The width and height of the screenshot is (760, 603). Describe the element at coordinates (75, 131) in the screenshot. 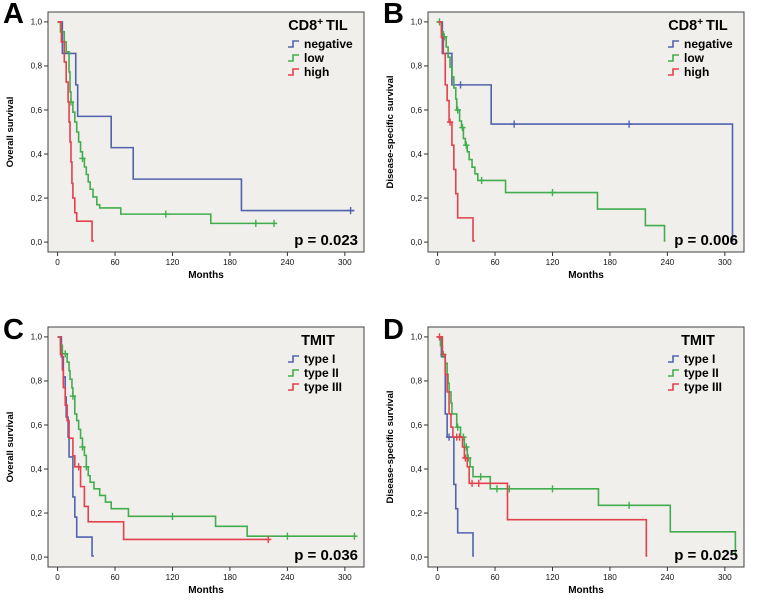

I see `km-curve-high` at that location.